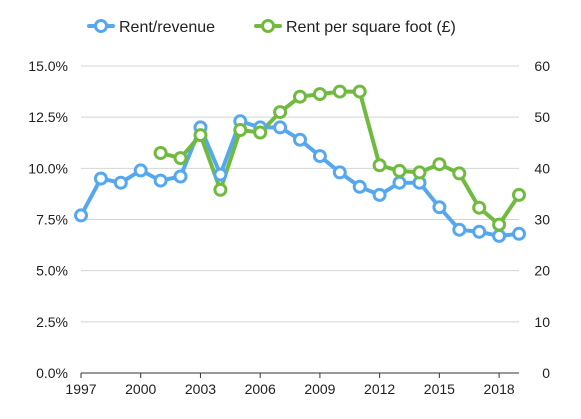 The width and height of the screenshot is (581, 419). What do you see at coordinates (140, 389) in the screenshot?
I see `x-tick-label: 2000` at bounding box center [140, 389].